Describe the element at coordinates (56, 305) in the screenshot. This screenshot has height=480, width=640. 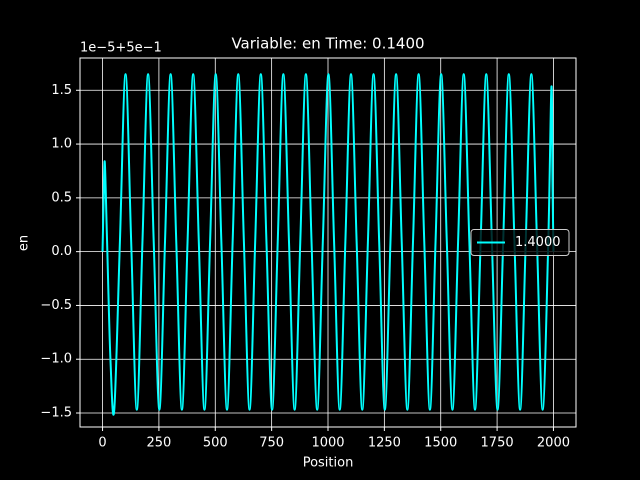
I see `y-tick-label: −0.5` at that location.